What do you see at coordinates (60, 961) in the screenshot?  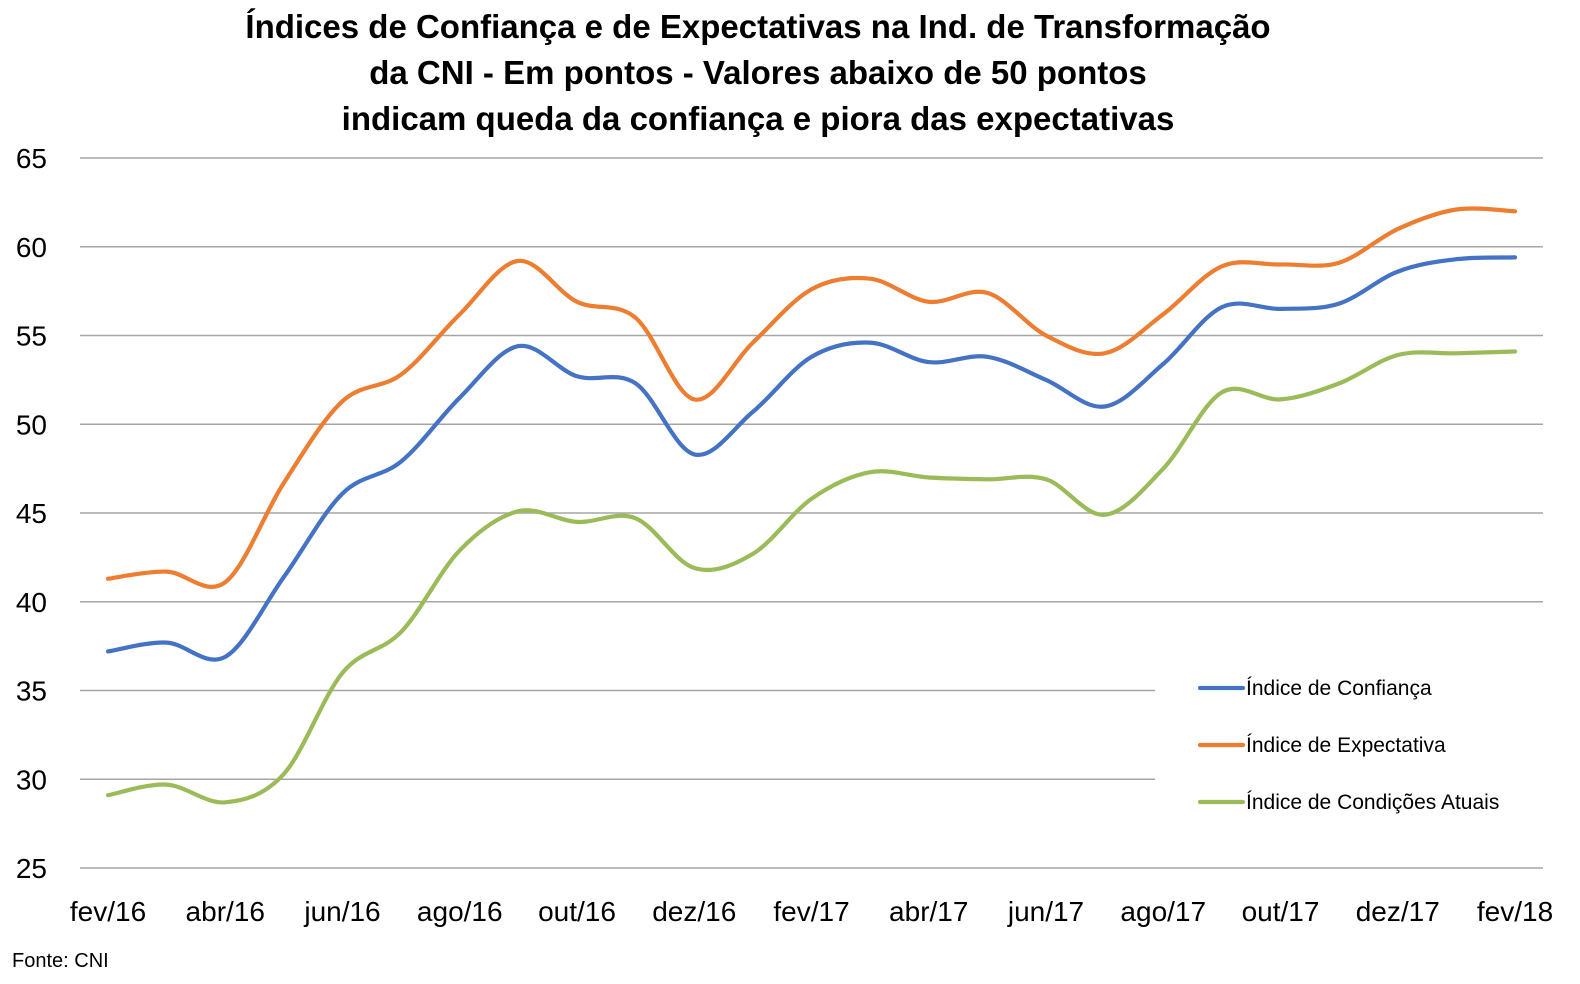 I see `source-note: Fonte: CNI` at bounding box center [60, 961].